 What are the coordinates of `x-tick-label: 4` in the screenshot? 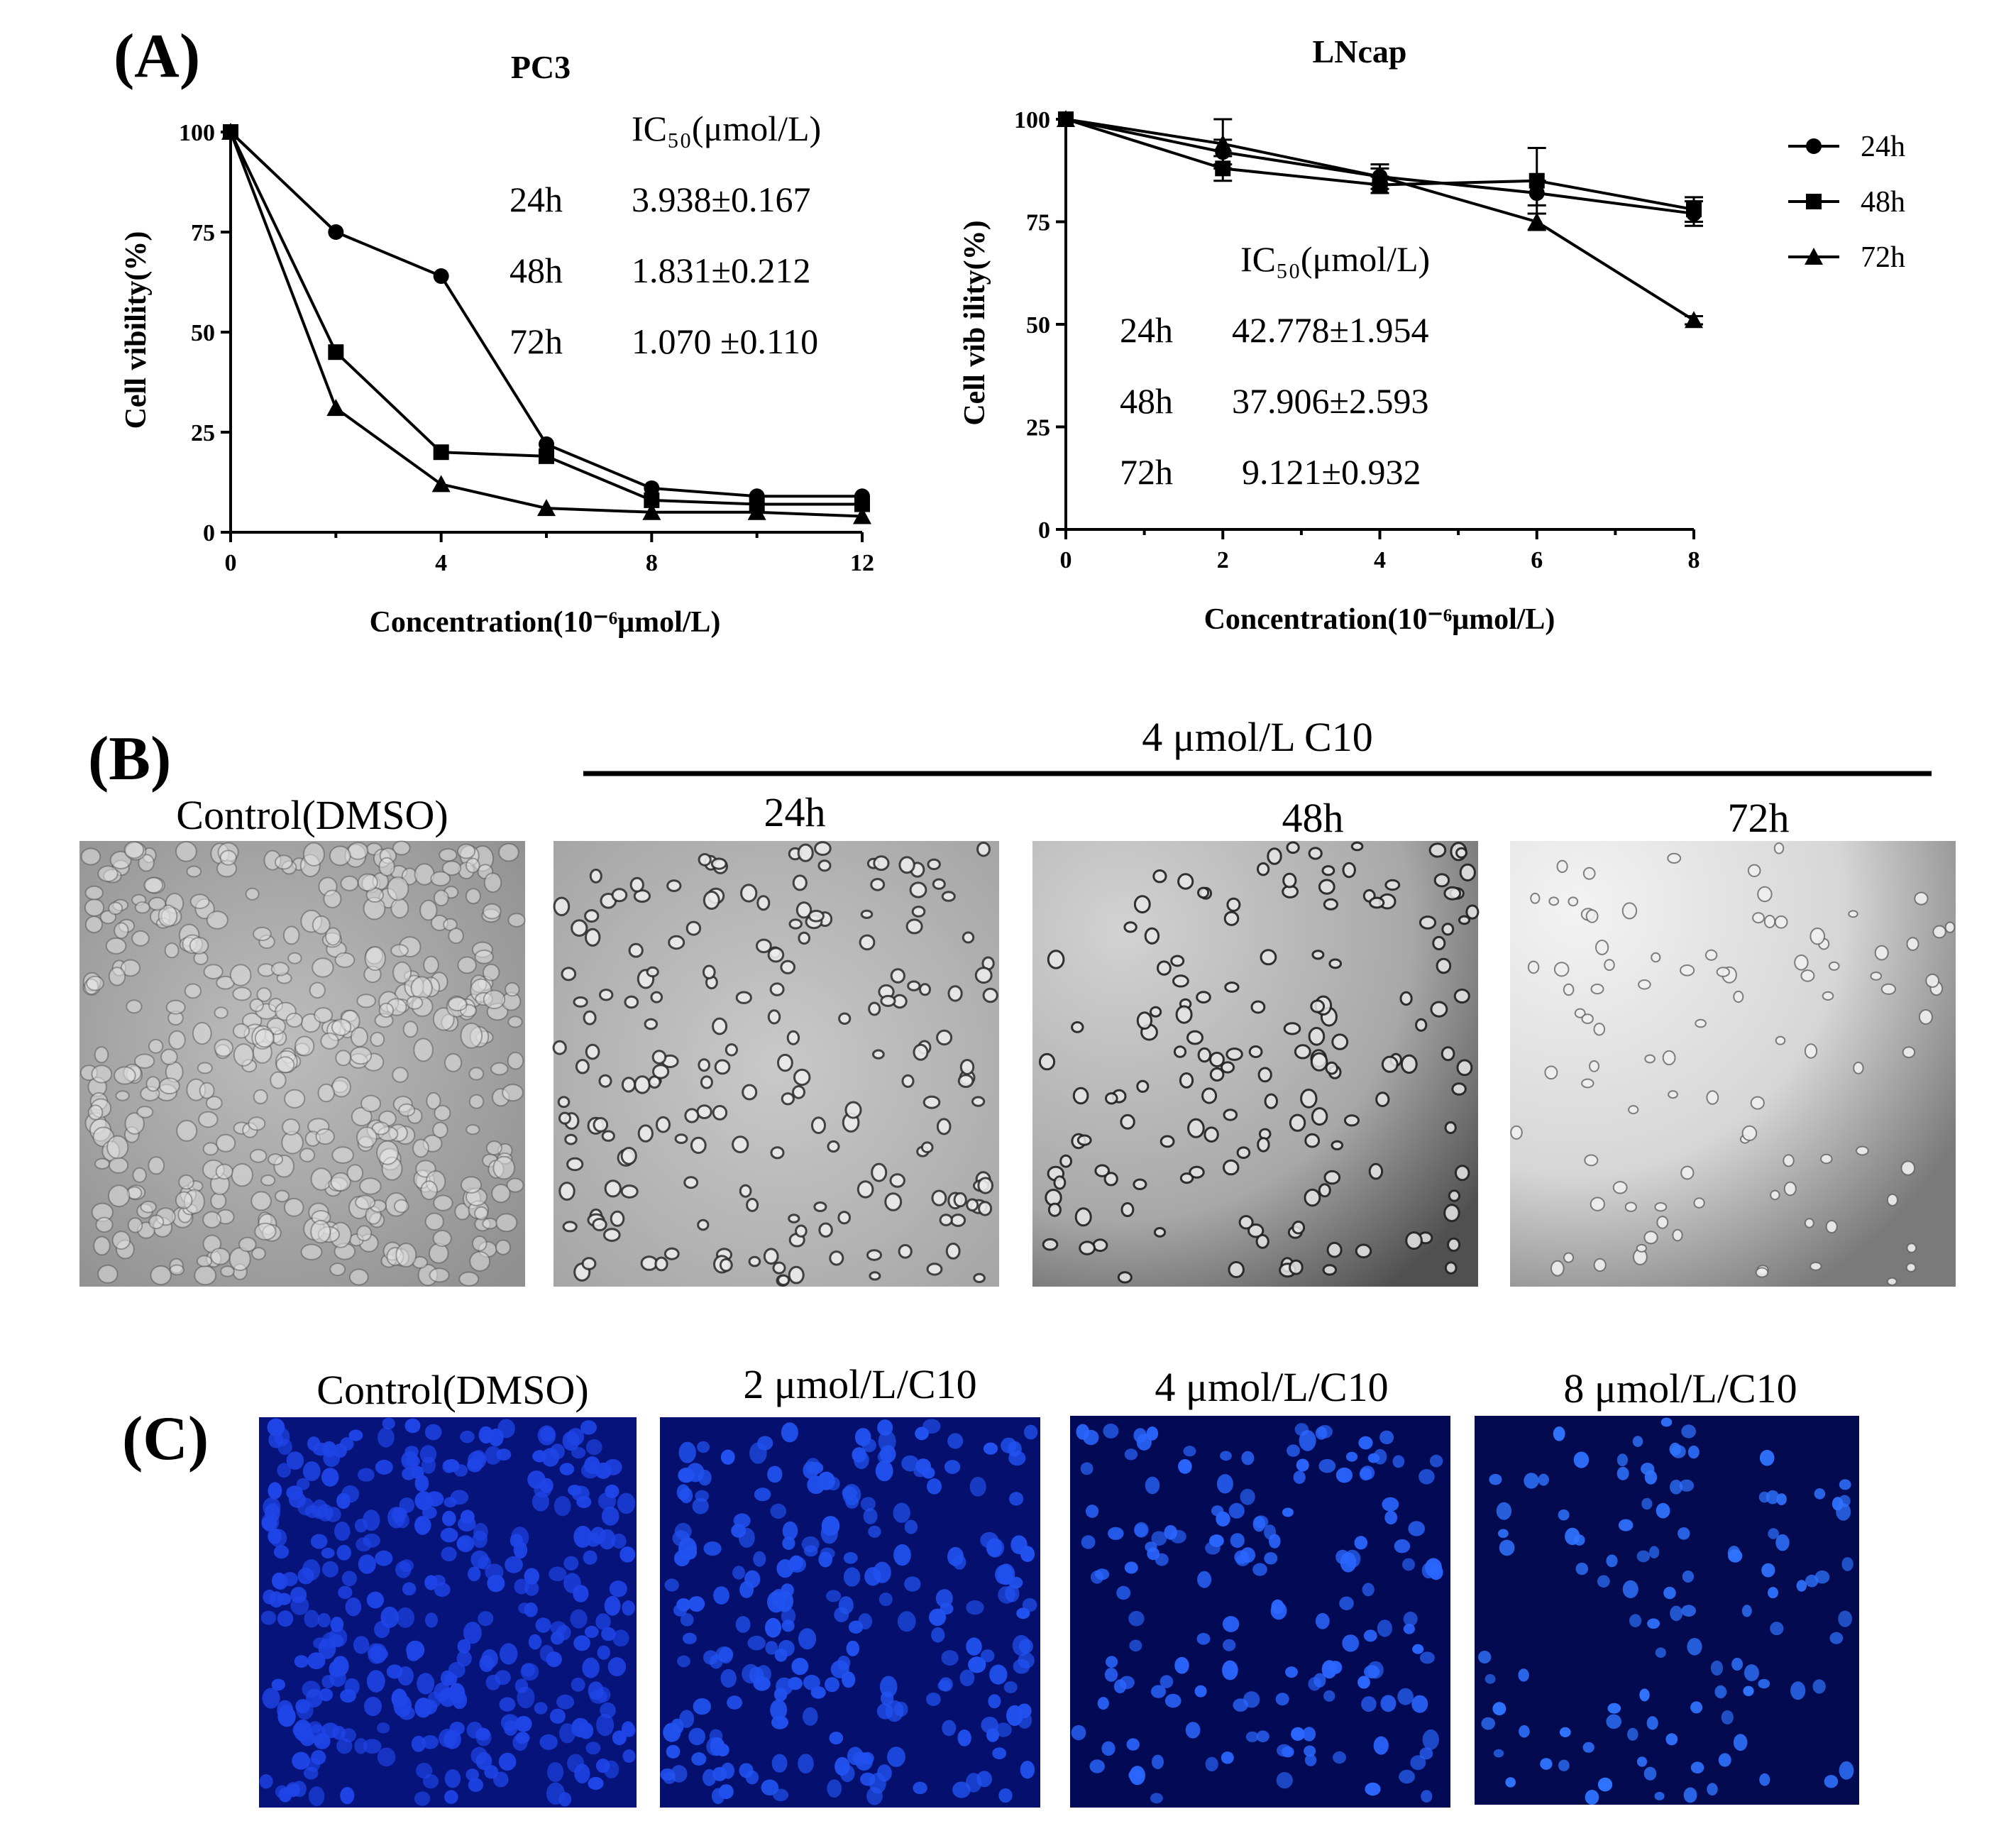 It's located at (1380, 560).